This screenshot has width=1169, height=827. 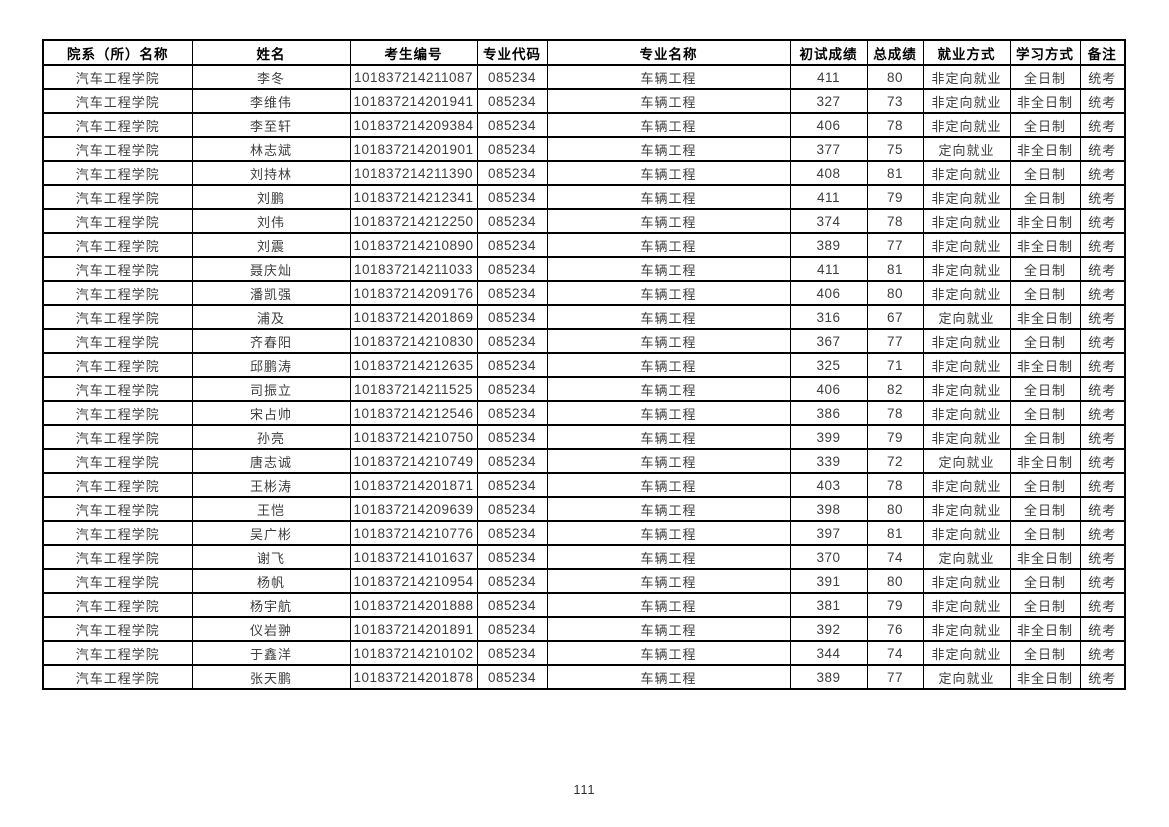 What do you see at coordinates (271, 52) in the screenshot?
I see `column-header-name: 姓名` at bounding box center [271, 52].